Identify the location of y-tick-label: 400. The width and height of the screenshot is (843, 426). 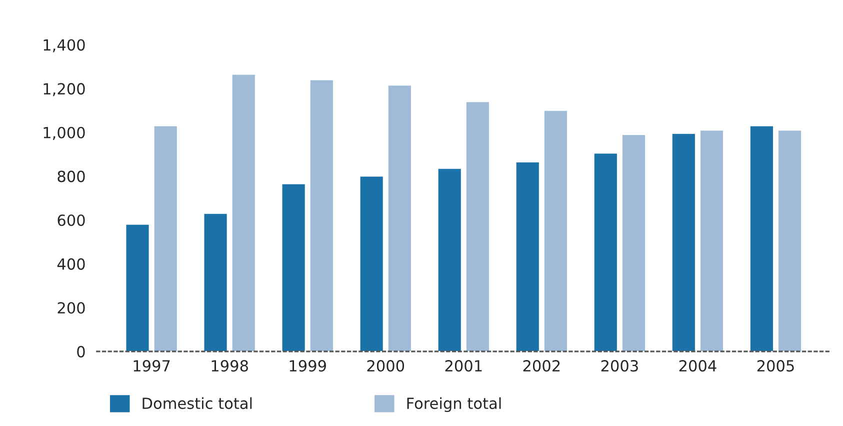
(71, 264).